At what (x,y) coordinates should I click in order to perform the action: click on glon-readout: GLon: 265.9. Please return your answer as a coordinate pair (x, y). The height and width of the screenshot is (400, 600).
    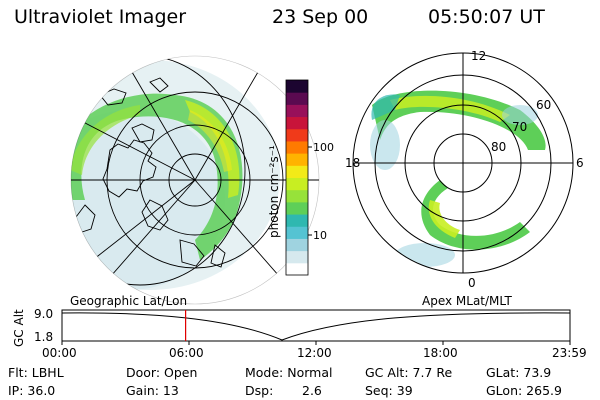
    Looking at the image, I should click on (524, 390).